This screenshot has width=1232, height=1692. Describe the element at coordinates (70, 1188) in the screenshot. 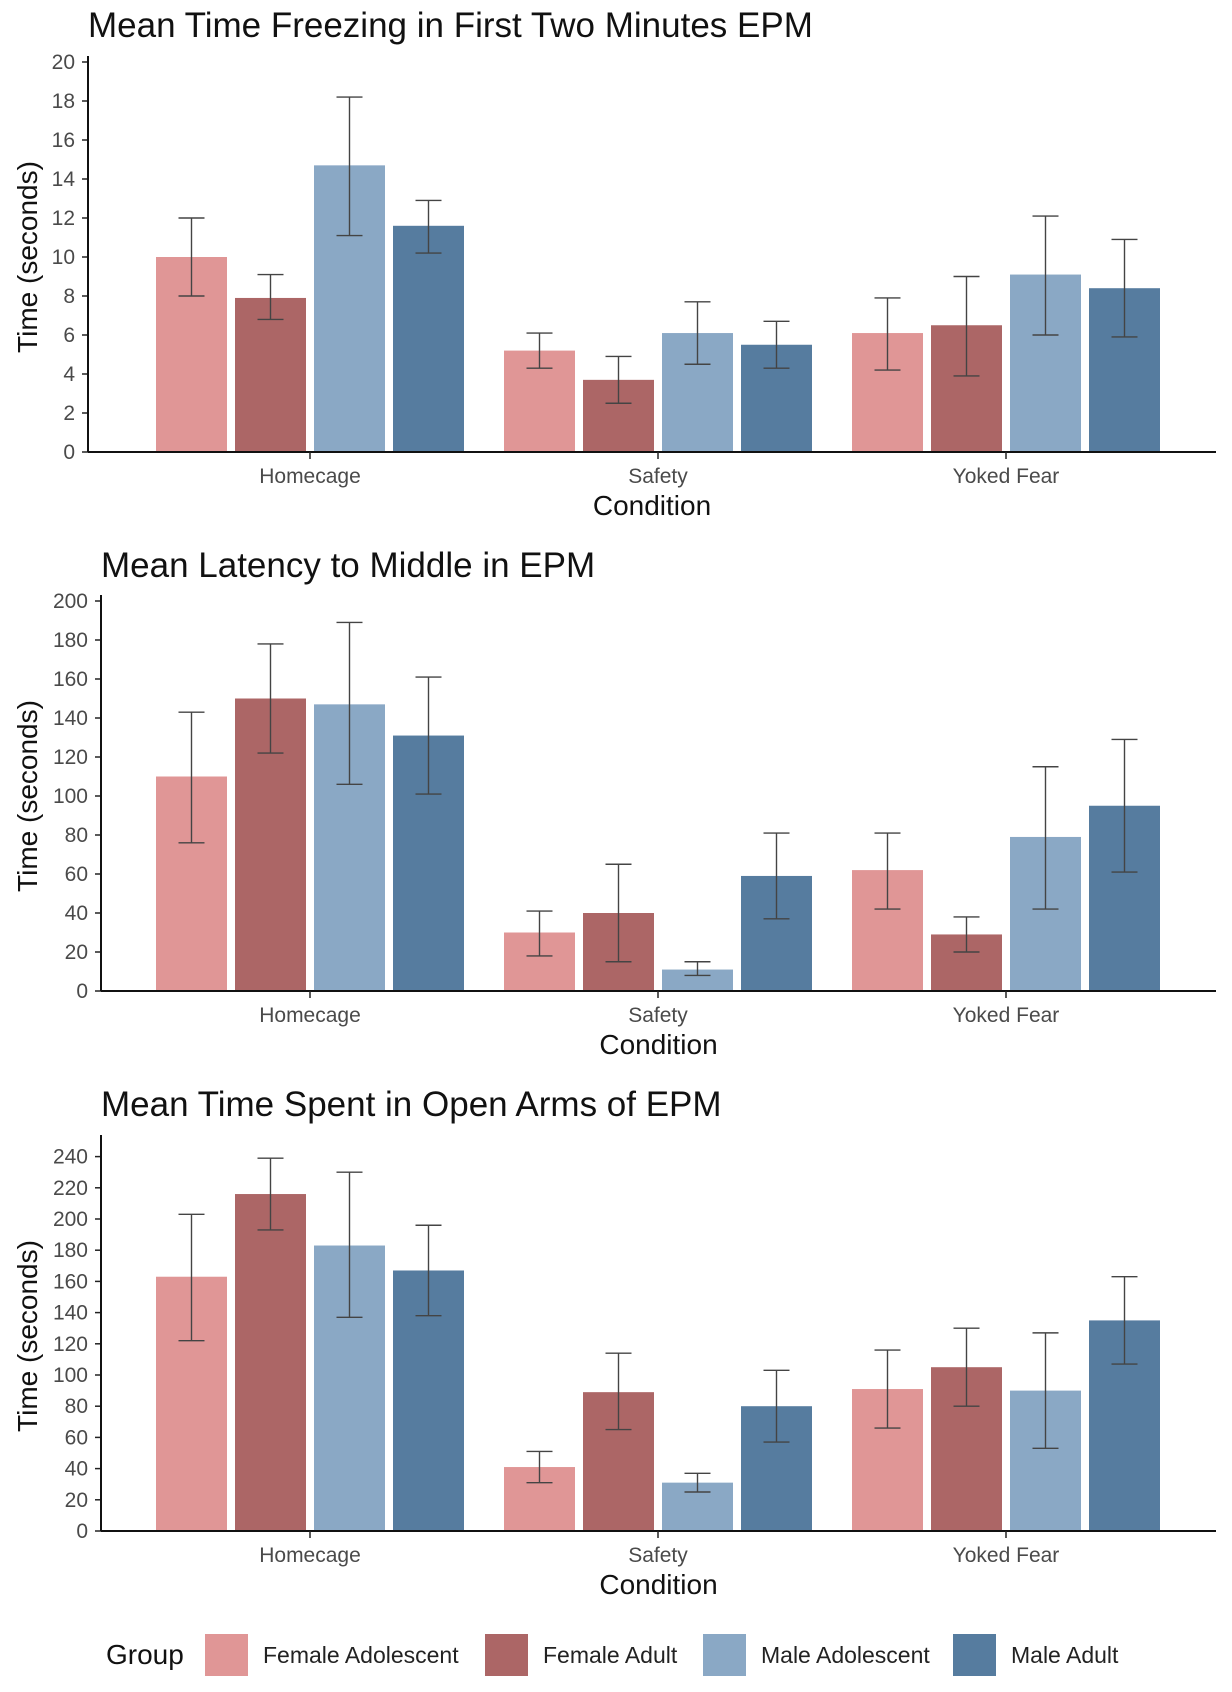

I see `y-tick-label: 220` at that location.